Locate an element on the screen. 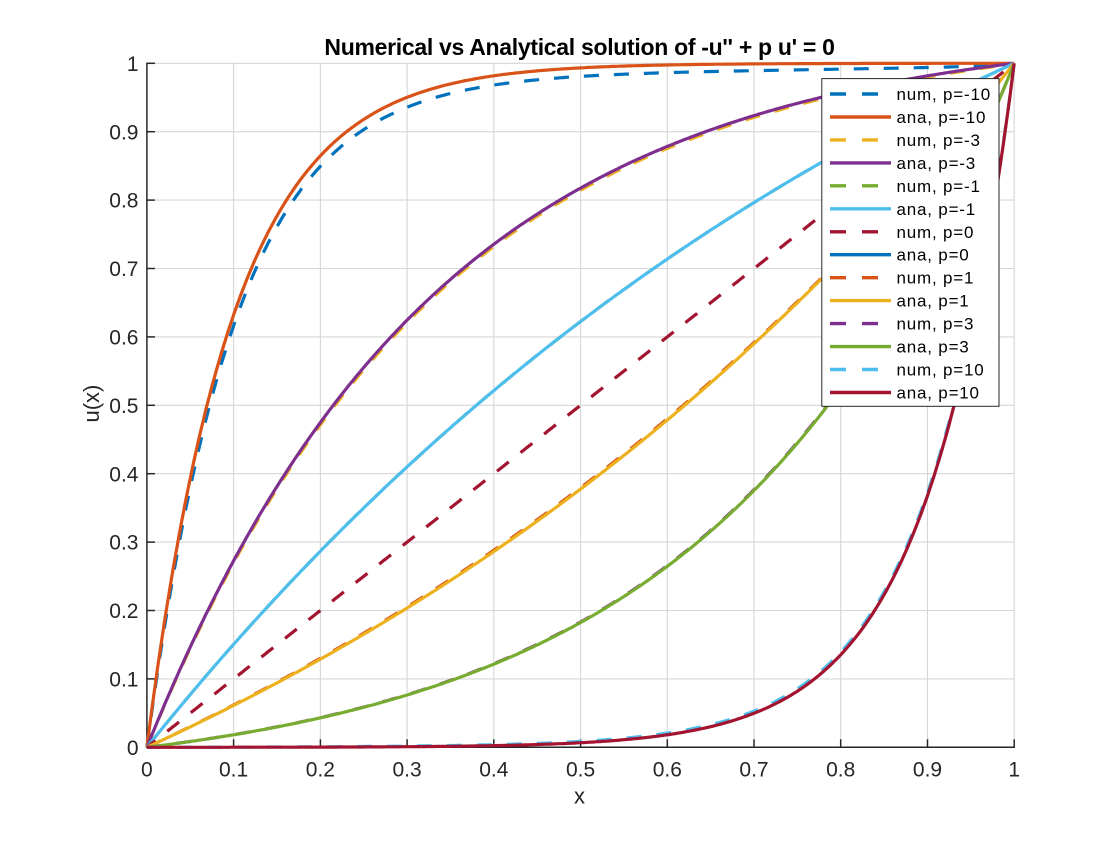 The width and height of the screenshot is (1120, 845). svg-text: num, p=-3 is located at coordinates (939, 140).